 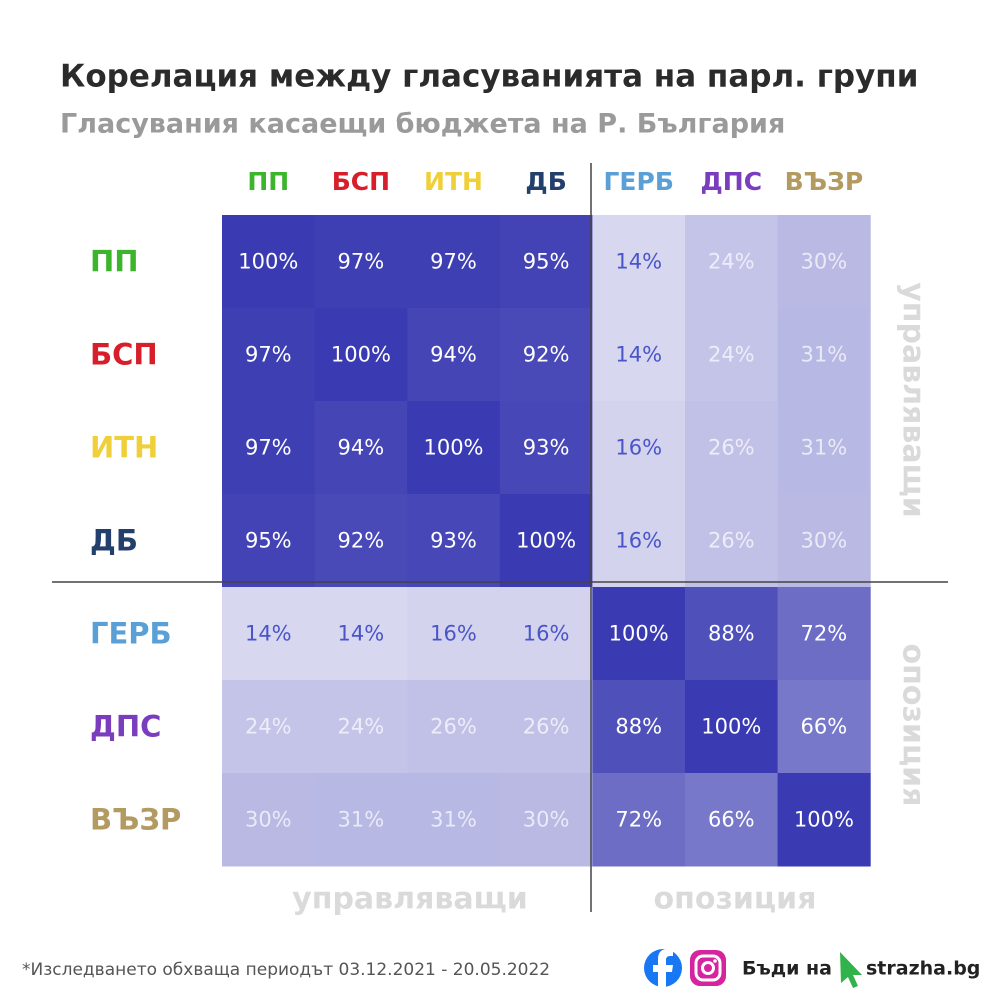 What do you see at coordinates (732, 181) in the screenshot?
I see `column-label: ДПС` at bounding box center [732, 181].